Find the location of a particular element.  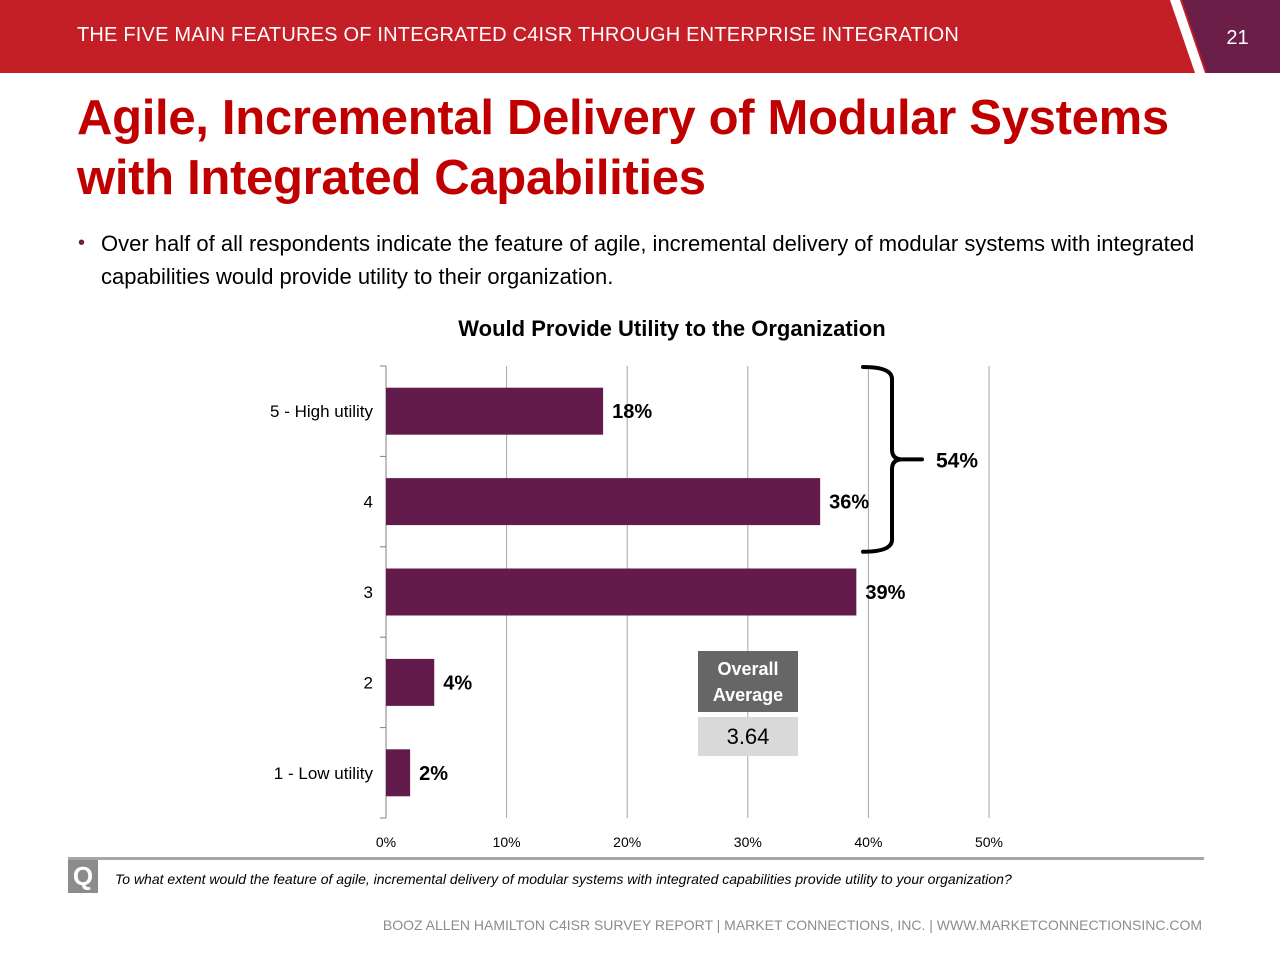

value-label: 36% is located at coordinates (849, 503).